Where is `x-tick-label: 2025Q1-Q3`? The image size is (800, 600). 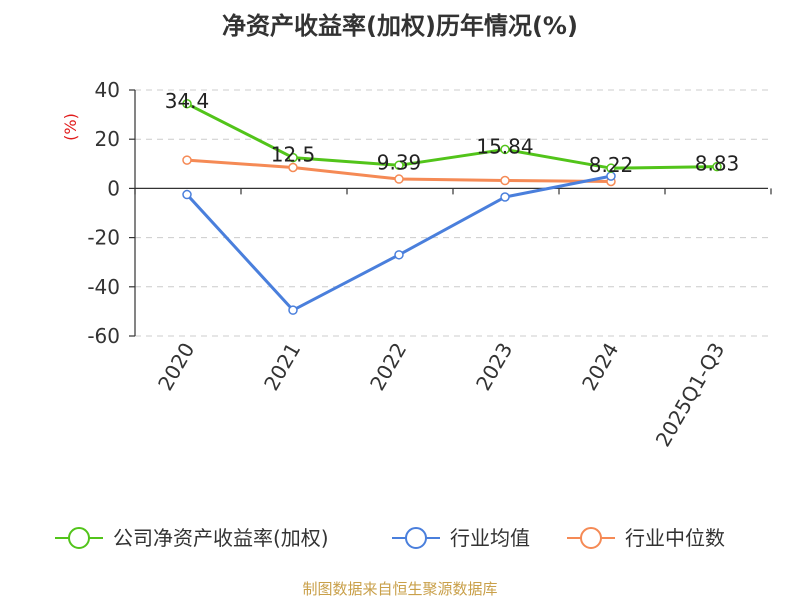
x-tick-label: 2025Q1-Q3 is located at coordinates (690, 395).